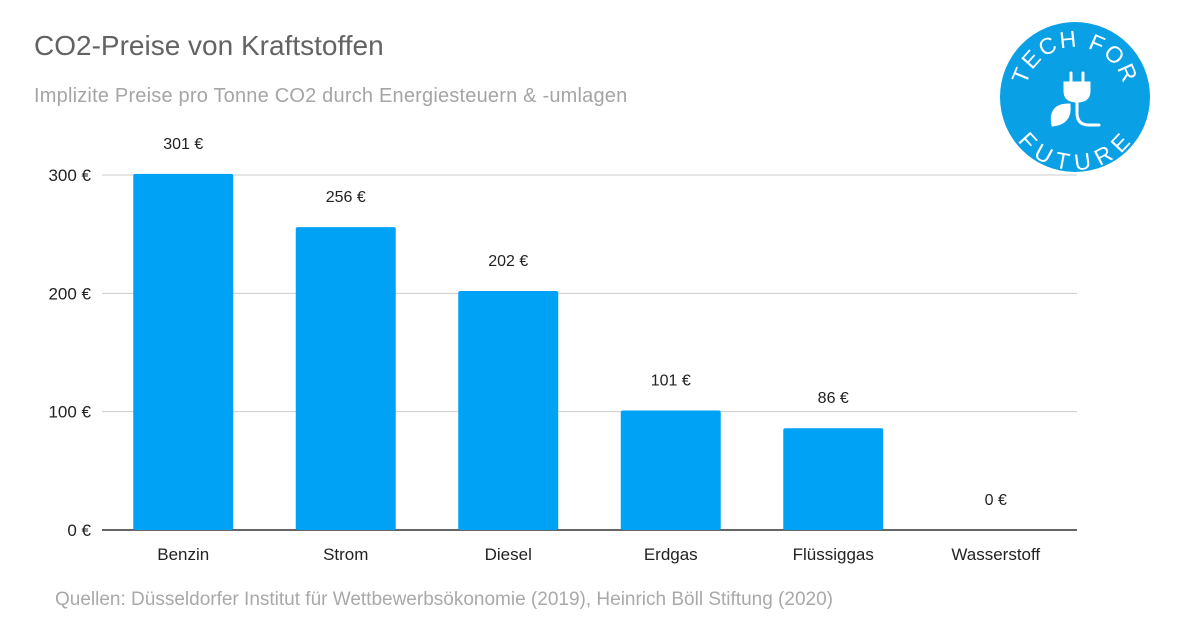  I want to click on plug-leaf-icon, so click(1075, 99).